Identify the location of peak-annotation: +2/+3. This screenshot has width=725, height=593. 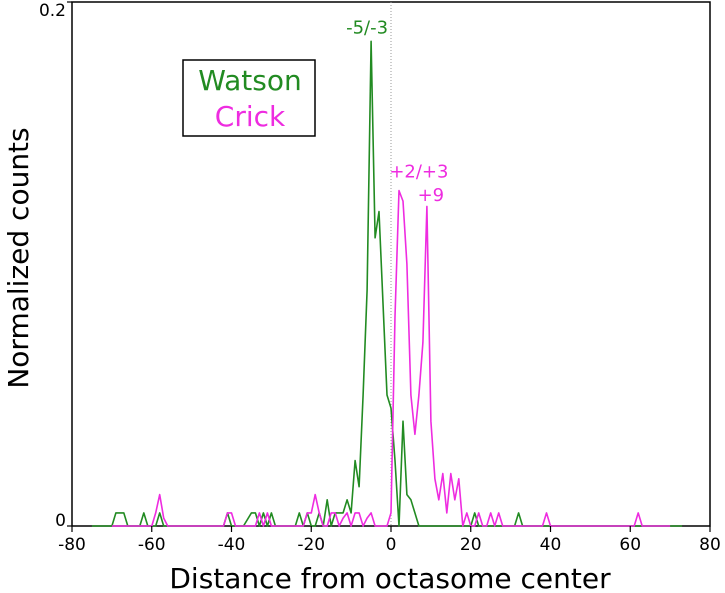
(418, 172).